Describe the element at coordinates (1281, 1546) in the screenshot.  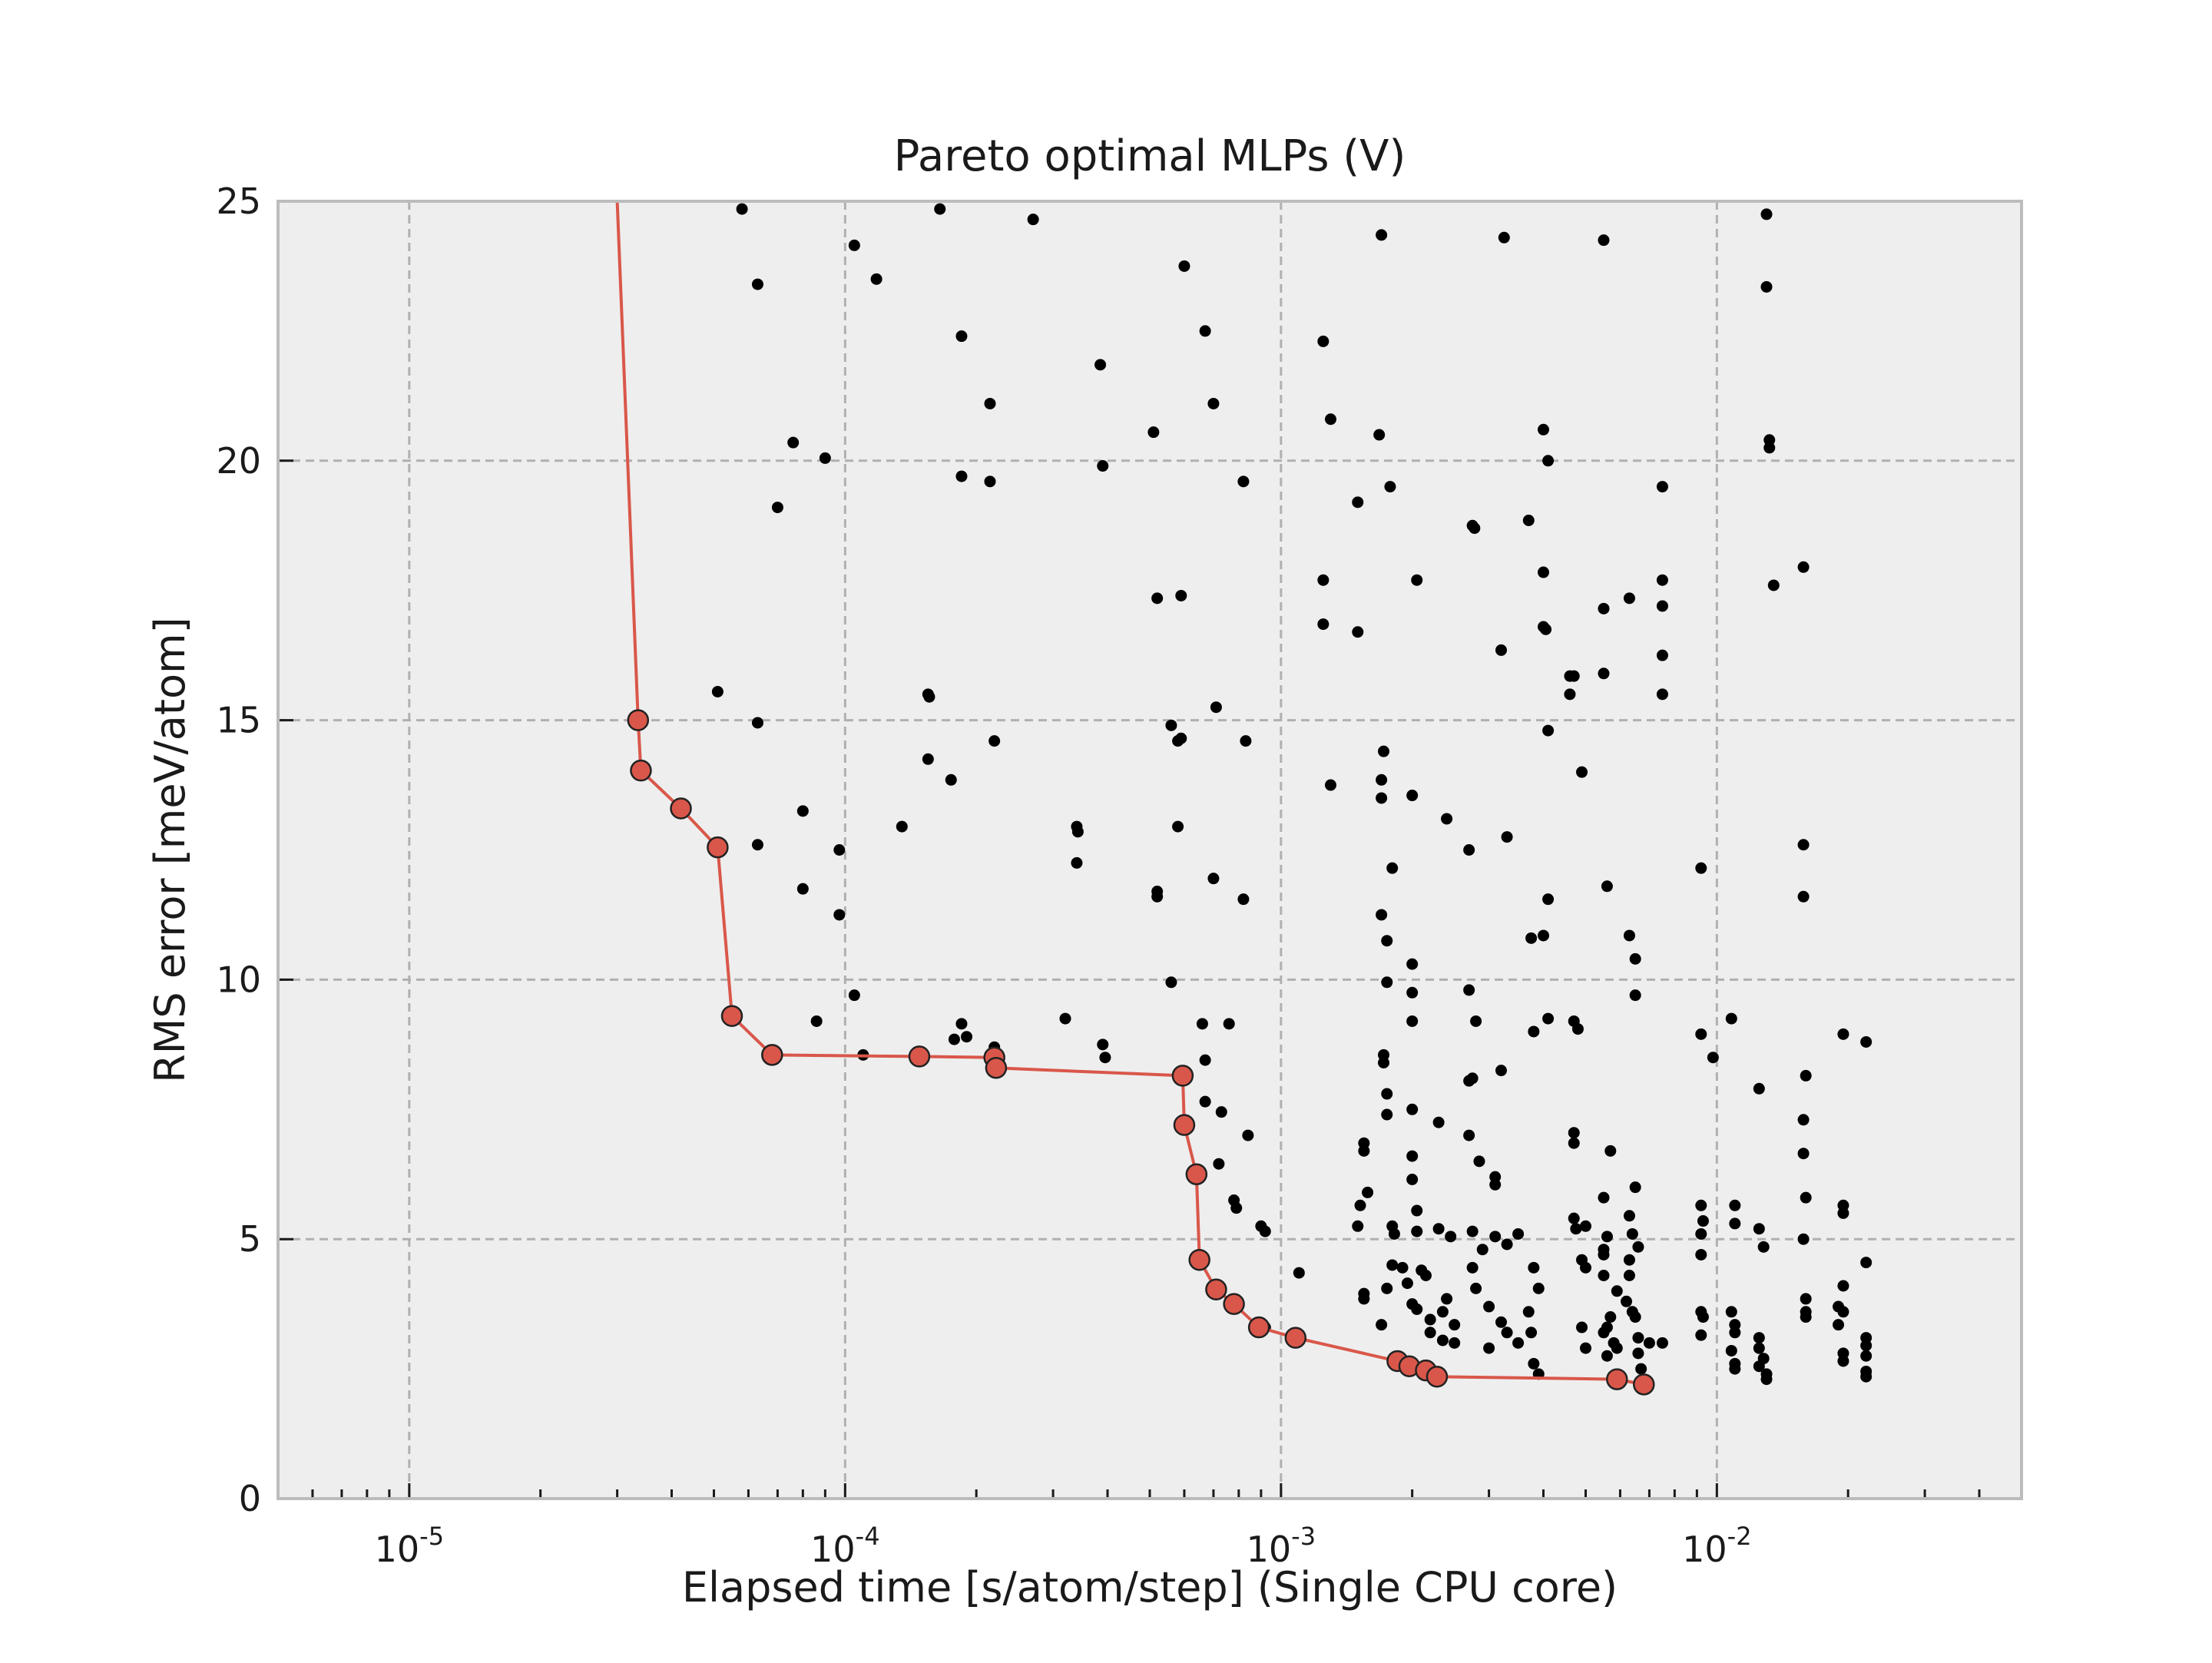
I see `x-tick-label: 10-3` at that location.